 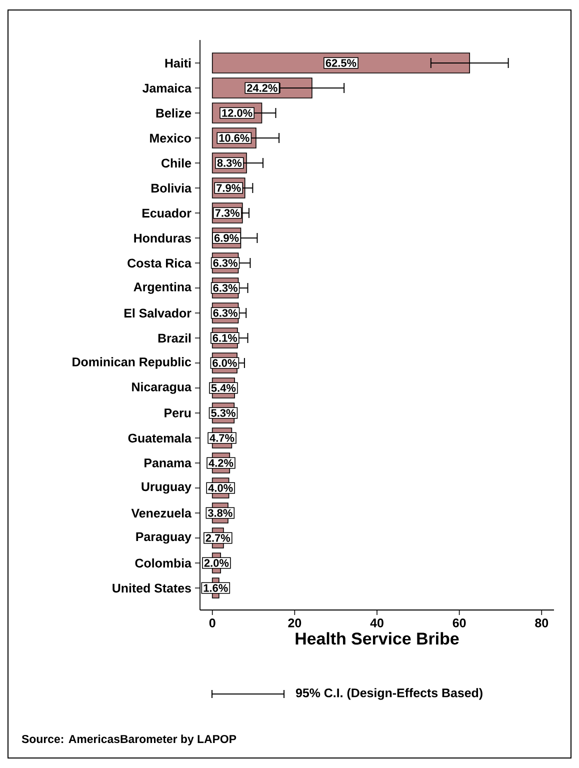 I want to click on data-label: 3.8%, so click(x=220, y=513).